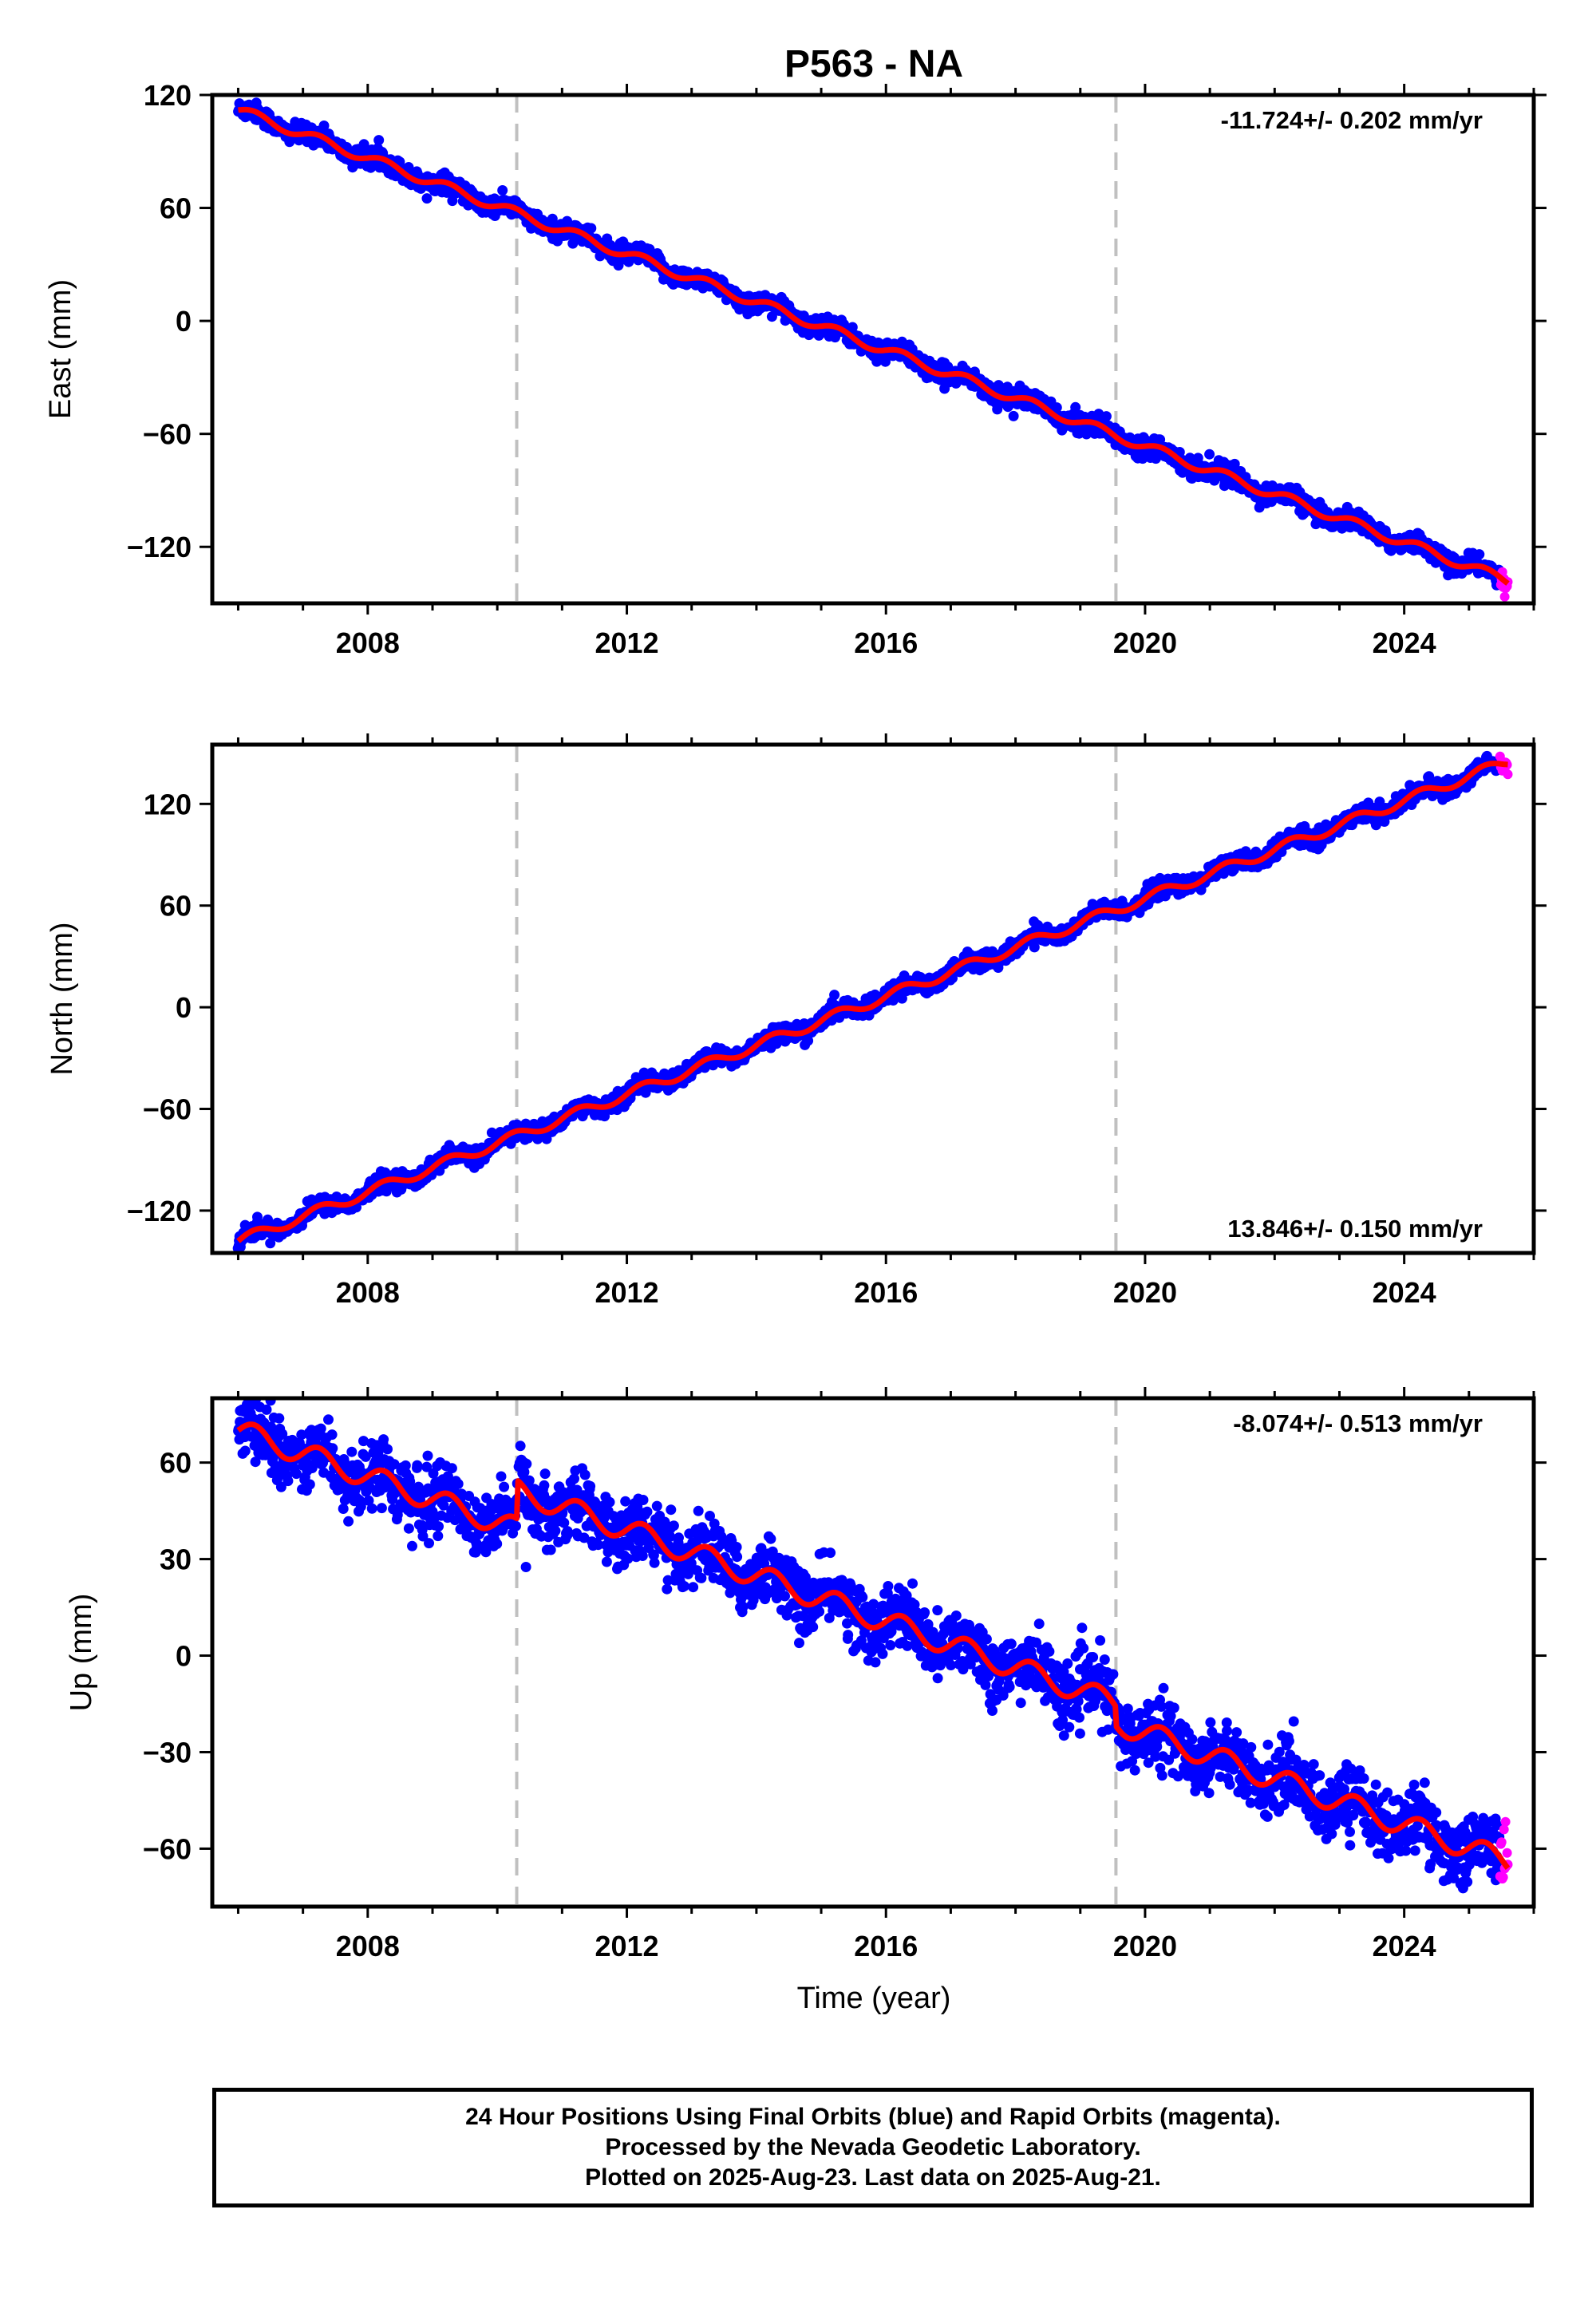 This screenshot has width=1596, height=2316. What do you see at coordinates (873, 64) in the screenshot?
I see `chart-title: P563 - NA` at bounding box center [873, 64].